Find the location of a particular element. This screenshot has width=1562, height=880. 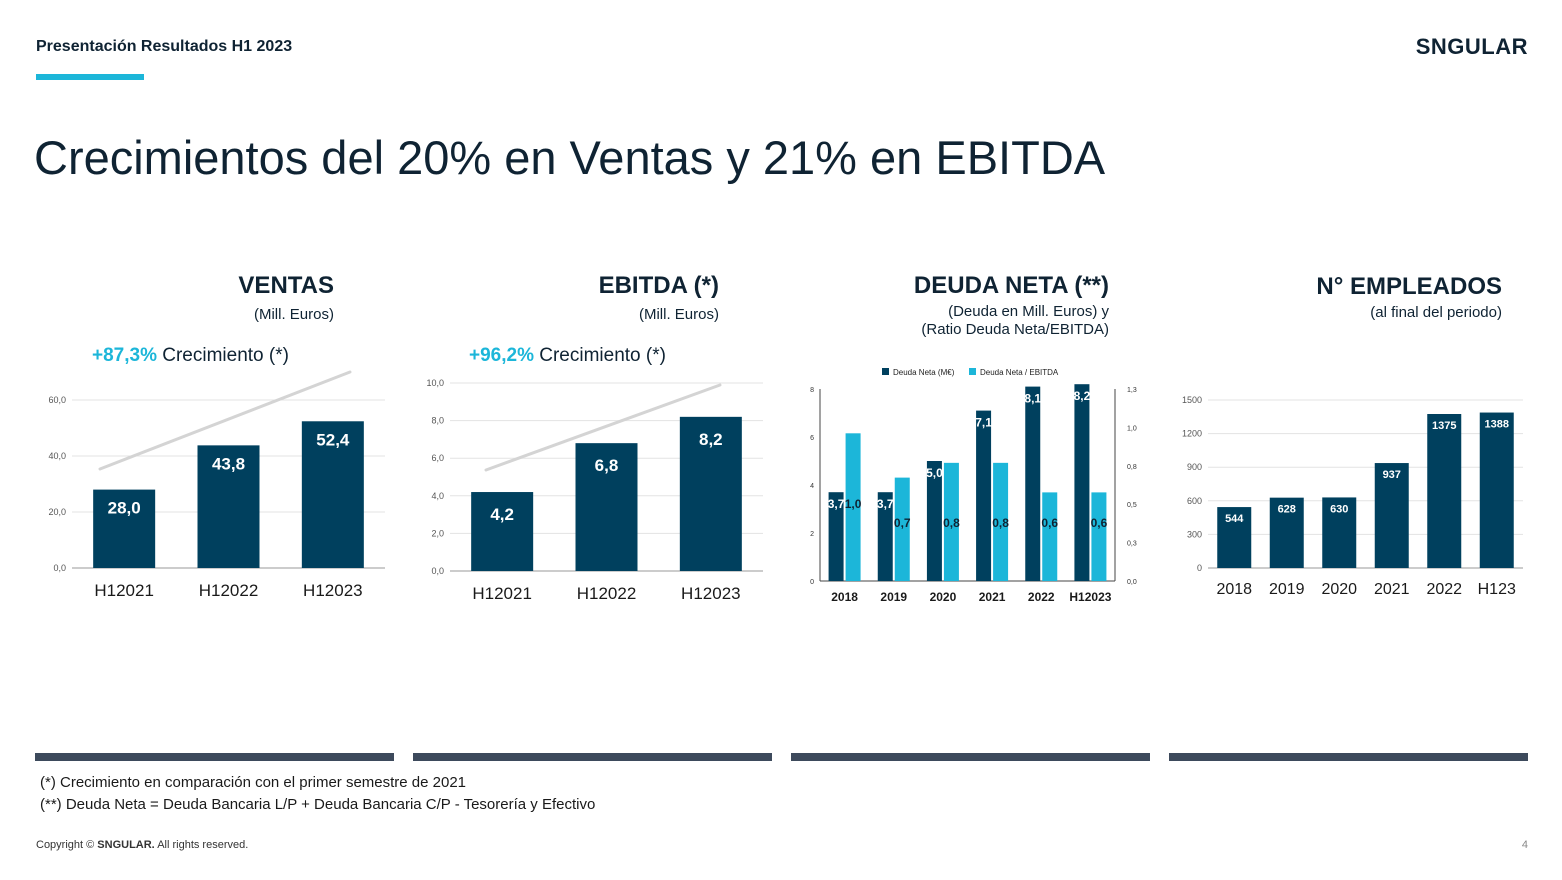

copyright-suffix: All rights reserved. is located at coordinates (201, 845).